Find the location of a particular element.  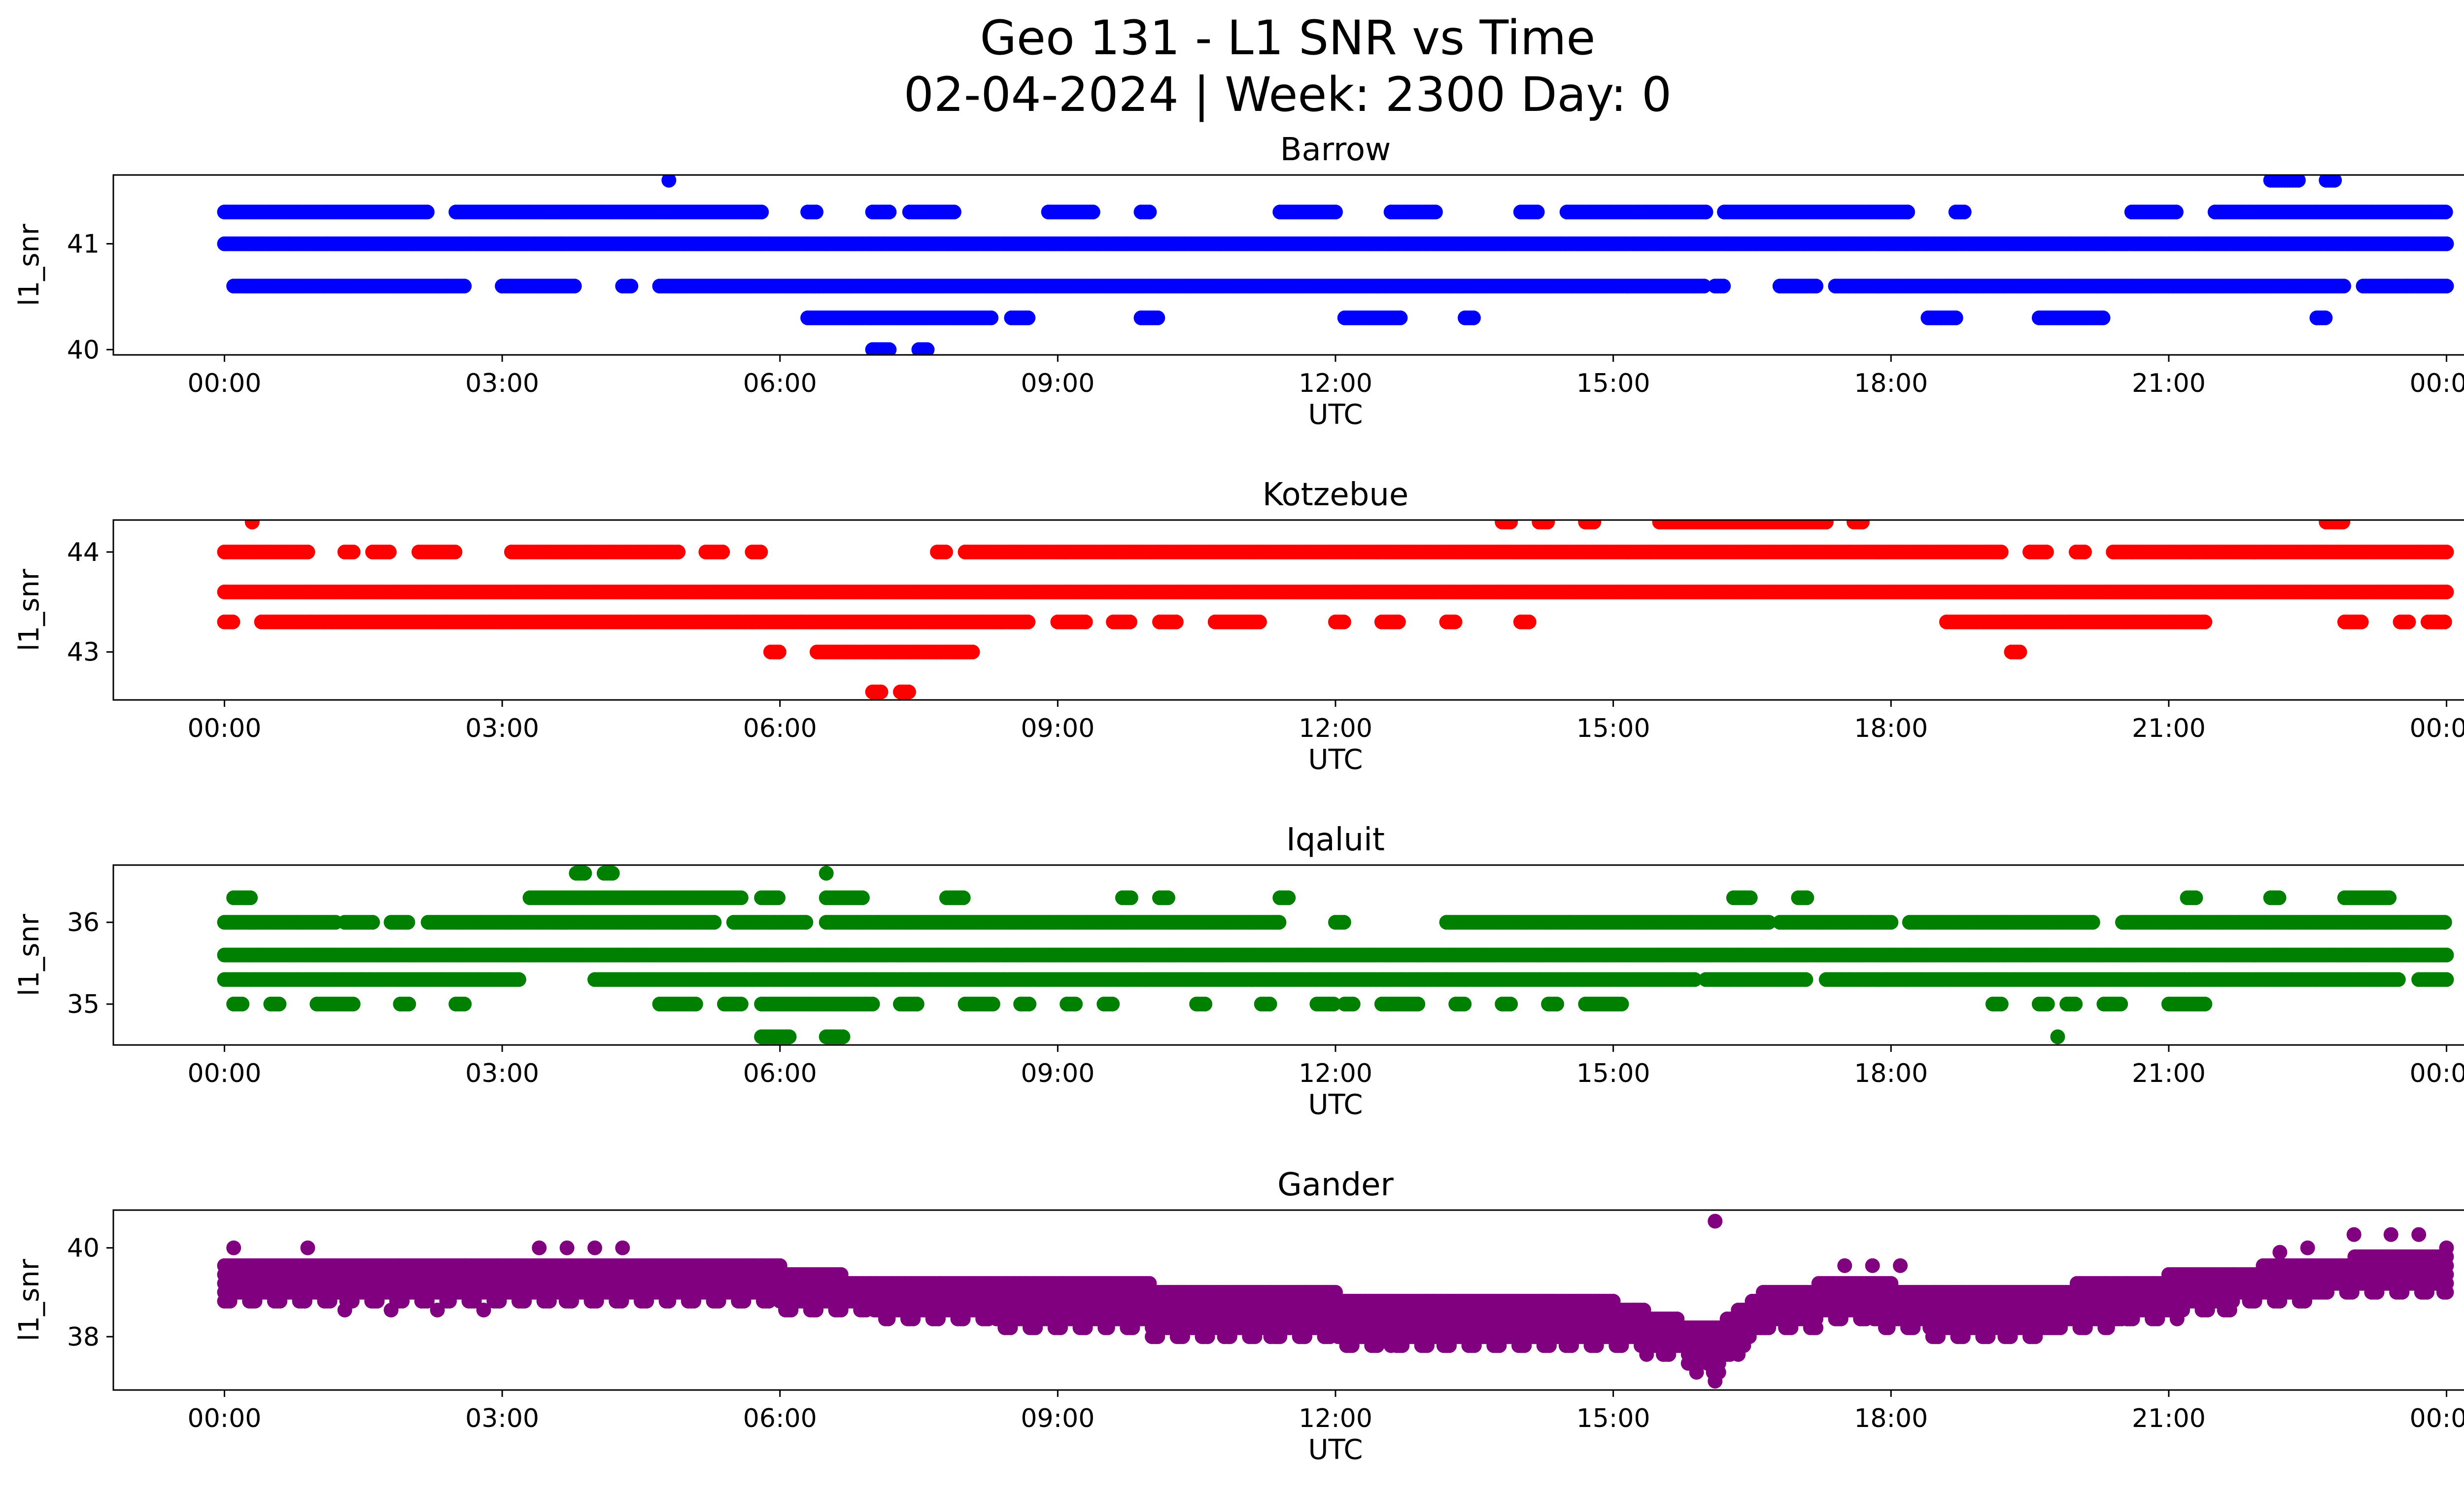

x-tick-label: 03:00 is located at coordinates (502, 383).